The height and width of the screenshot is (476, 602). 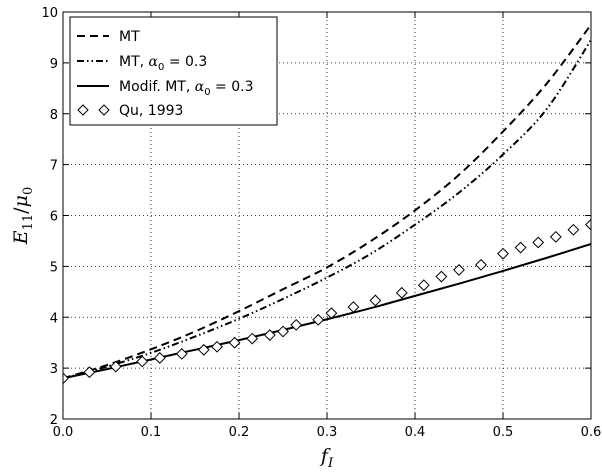 What do you see at coordinates (54, 166) in the screenshot?
I see `y-tick-label: 7` at bounding box center [54, 166].